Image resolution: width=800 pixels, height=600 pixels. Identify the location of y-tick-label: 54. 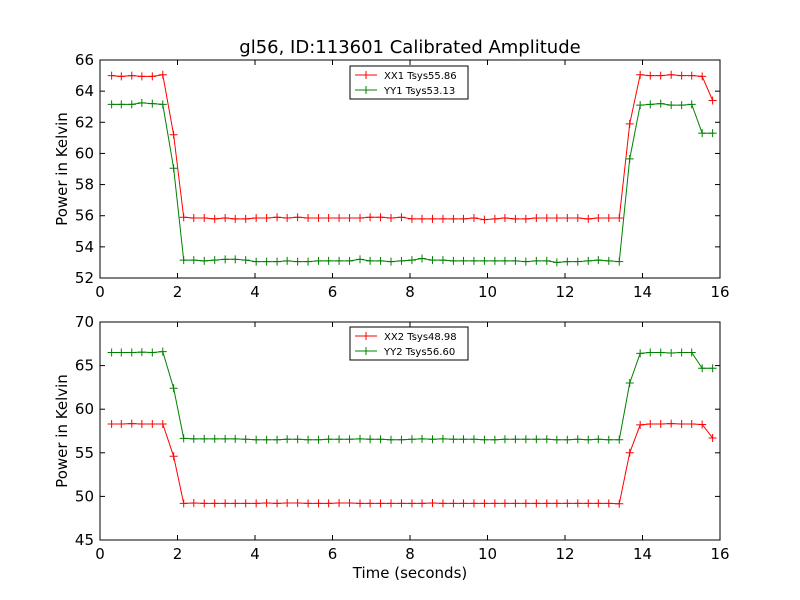
(84, 247).